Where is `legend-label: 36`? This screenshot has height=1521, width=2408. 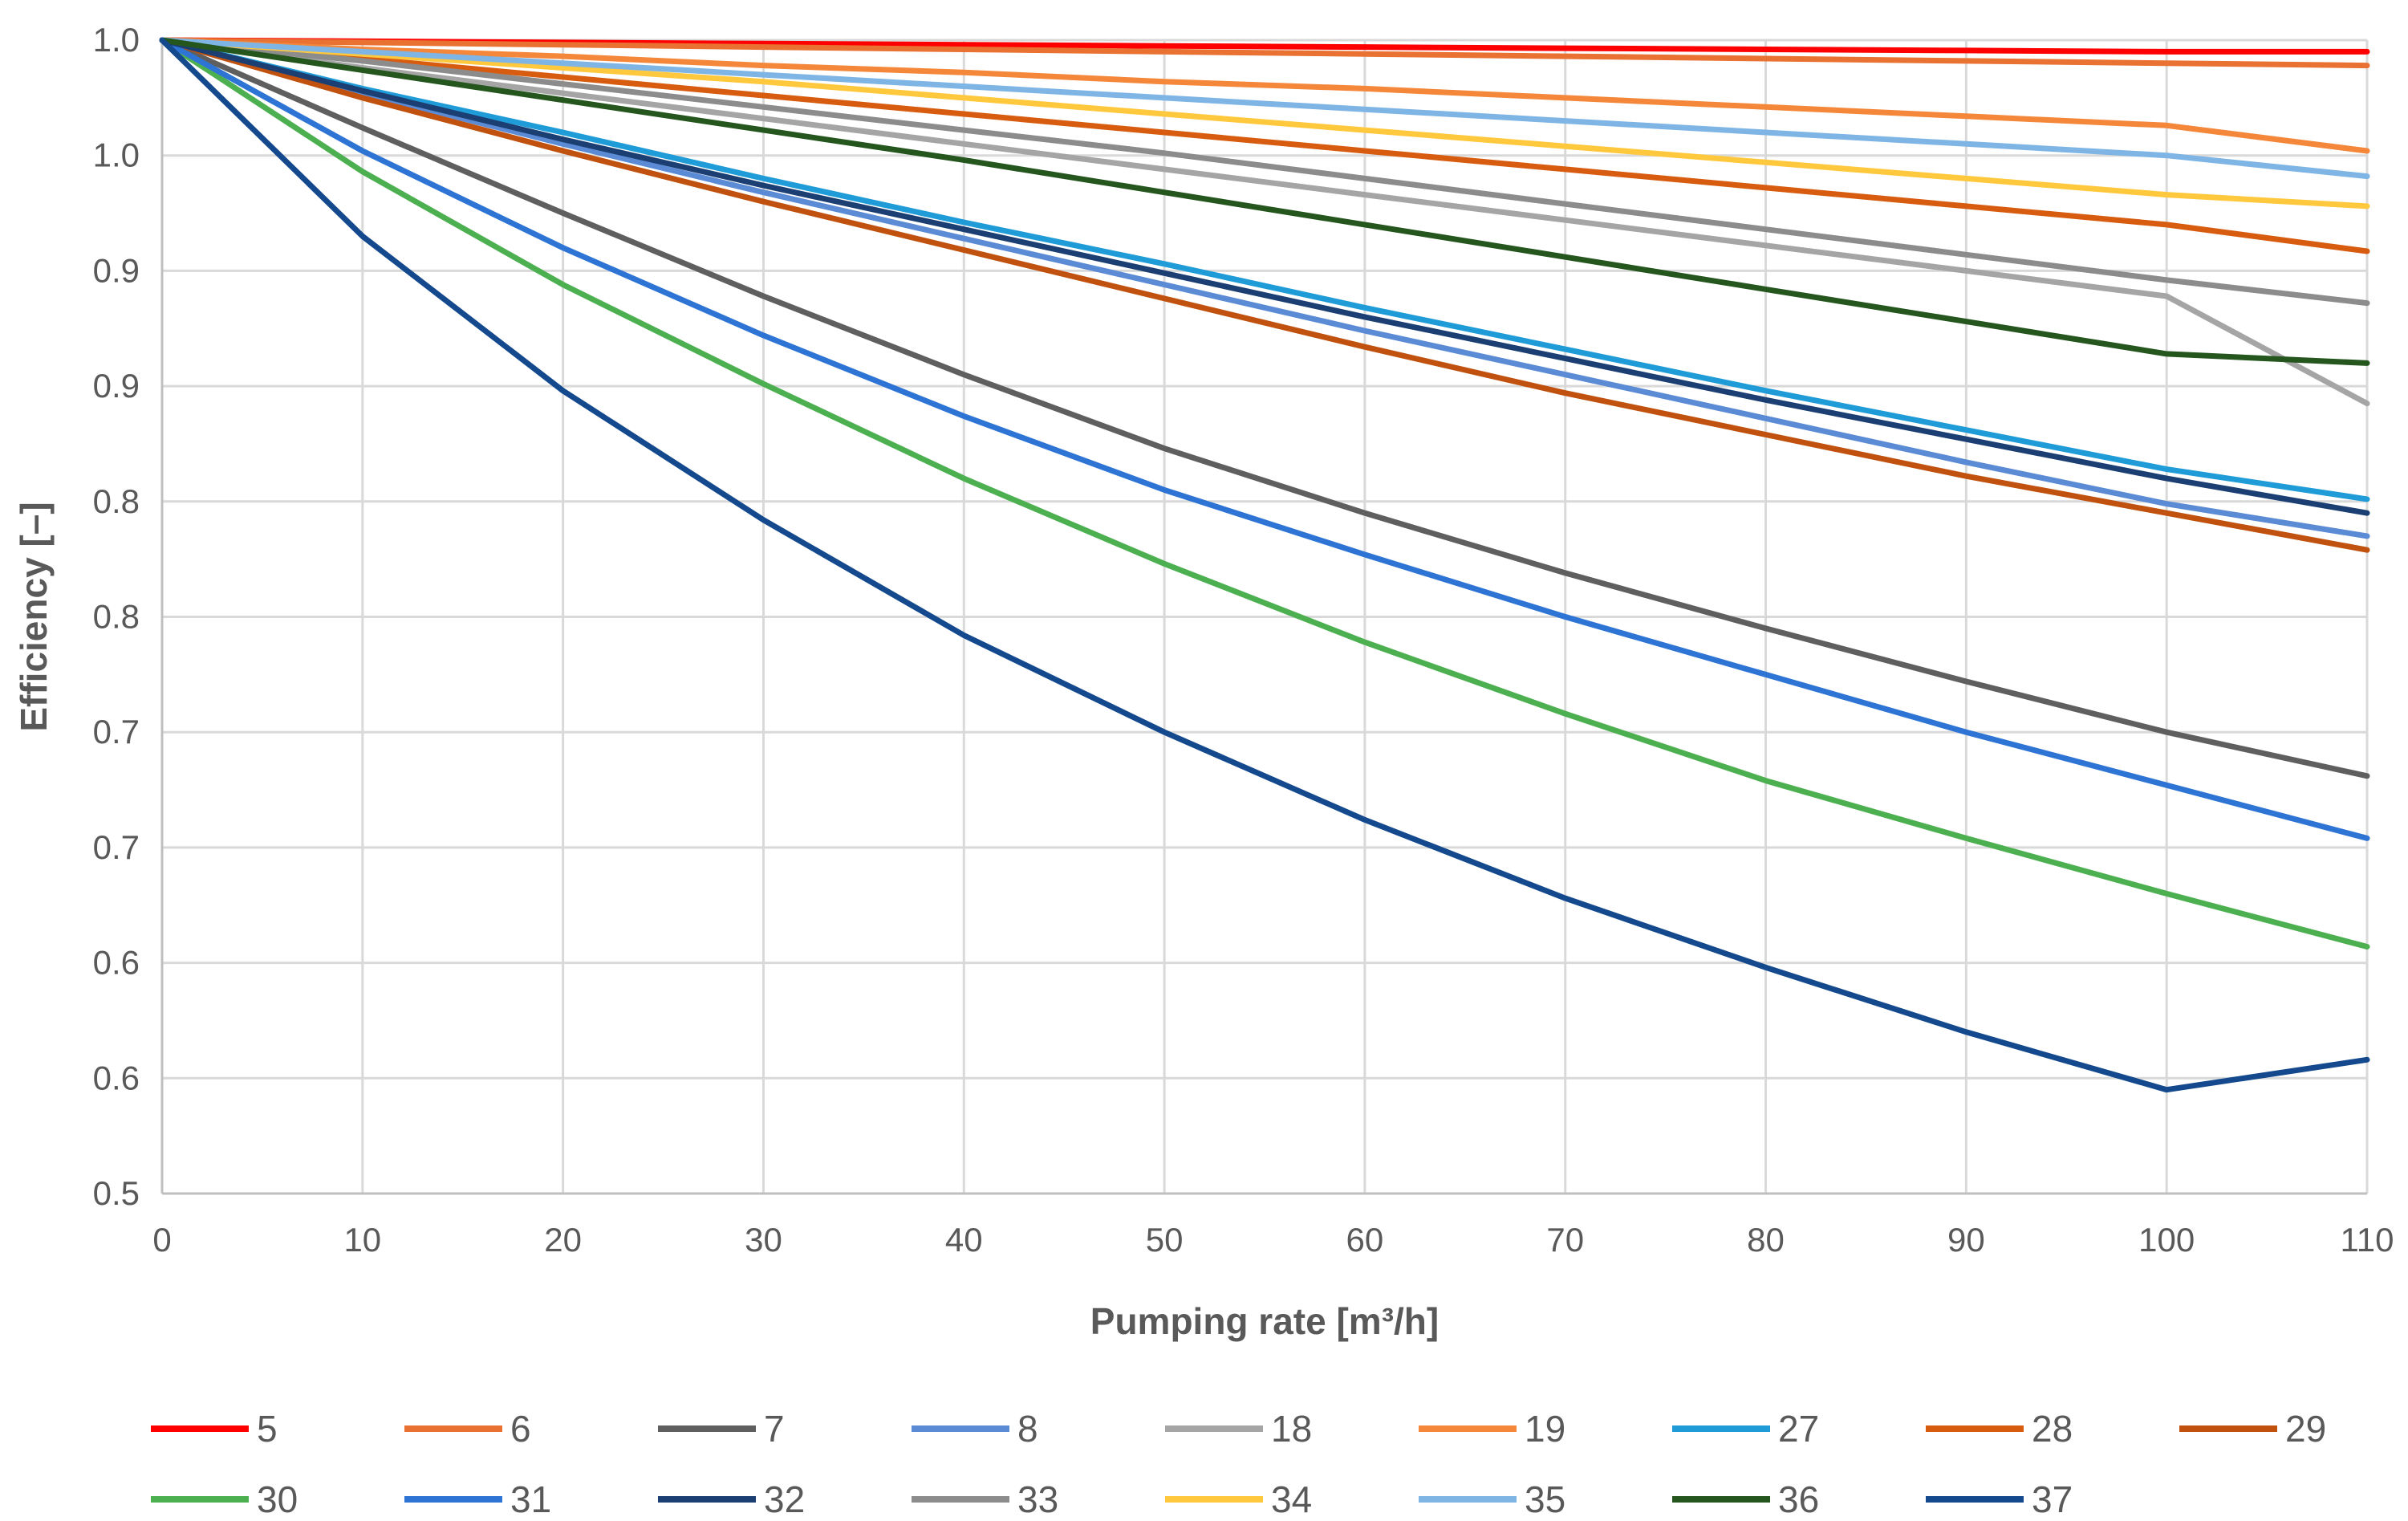
legend-label: 36 is located at coordinates (1799, 1499).